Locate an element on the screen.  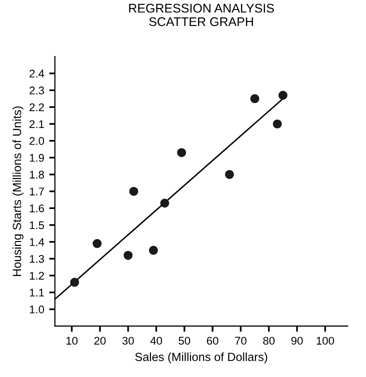
y-tick-label: 1.9 is located at coordinates (37, 158).